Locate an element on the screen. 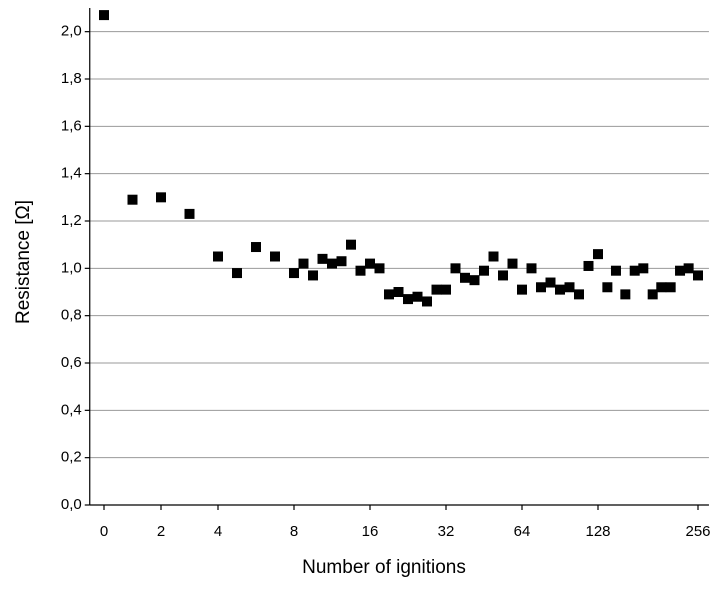 This screenshot has width=720, height=591. x-tick-label: 256 is located at coordinates (697, 531).